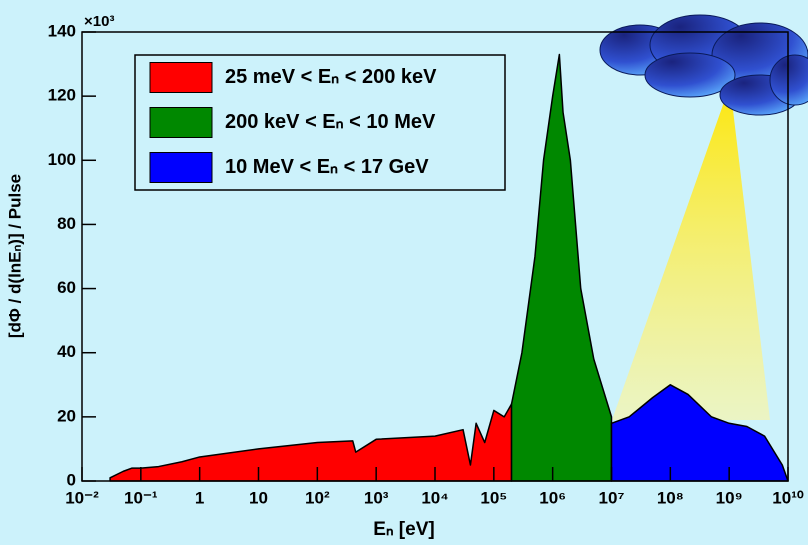  What do you see at coordinates (327, 167) in the screenshot?
I see `legend-label: 10 MeV < Eₙ < 17 GeV` at bounding box center [327, 167].